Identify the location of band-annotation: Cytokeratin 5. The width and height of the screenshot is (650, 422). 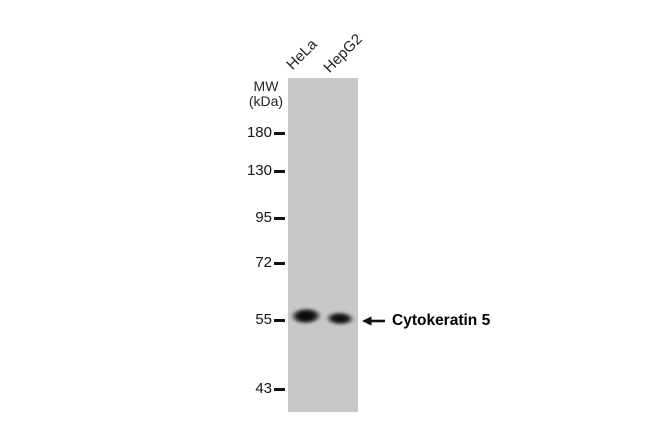
(426, 321).